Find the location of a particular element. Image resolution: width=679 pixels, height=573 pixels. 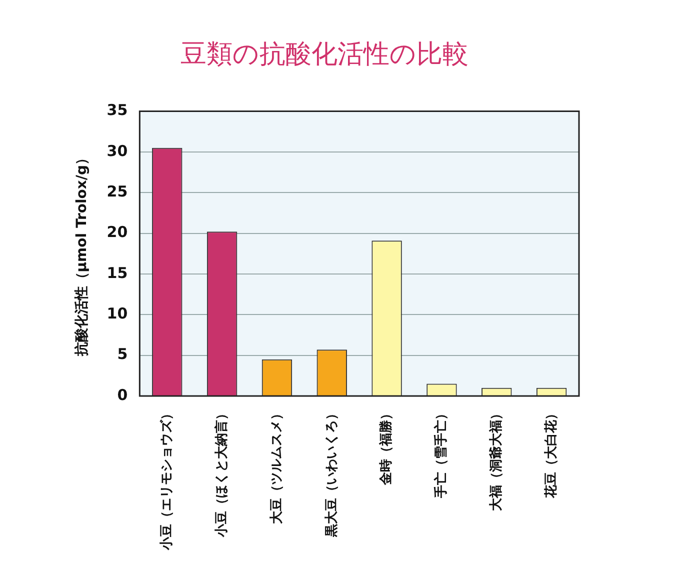

x-tick-label: 小豆（ほくと大納言） is located at coordinates (221, 472).